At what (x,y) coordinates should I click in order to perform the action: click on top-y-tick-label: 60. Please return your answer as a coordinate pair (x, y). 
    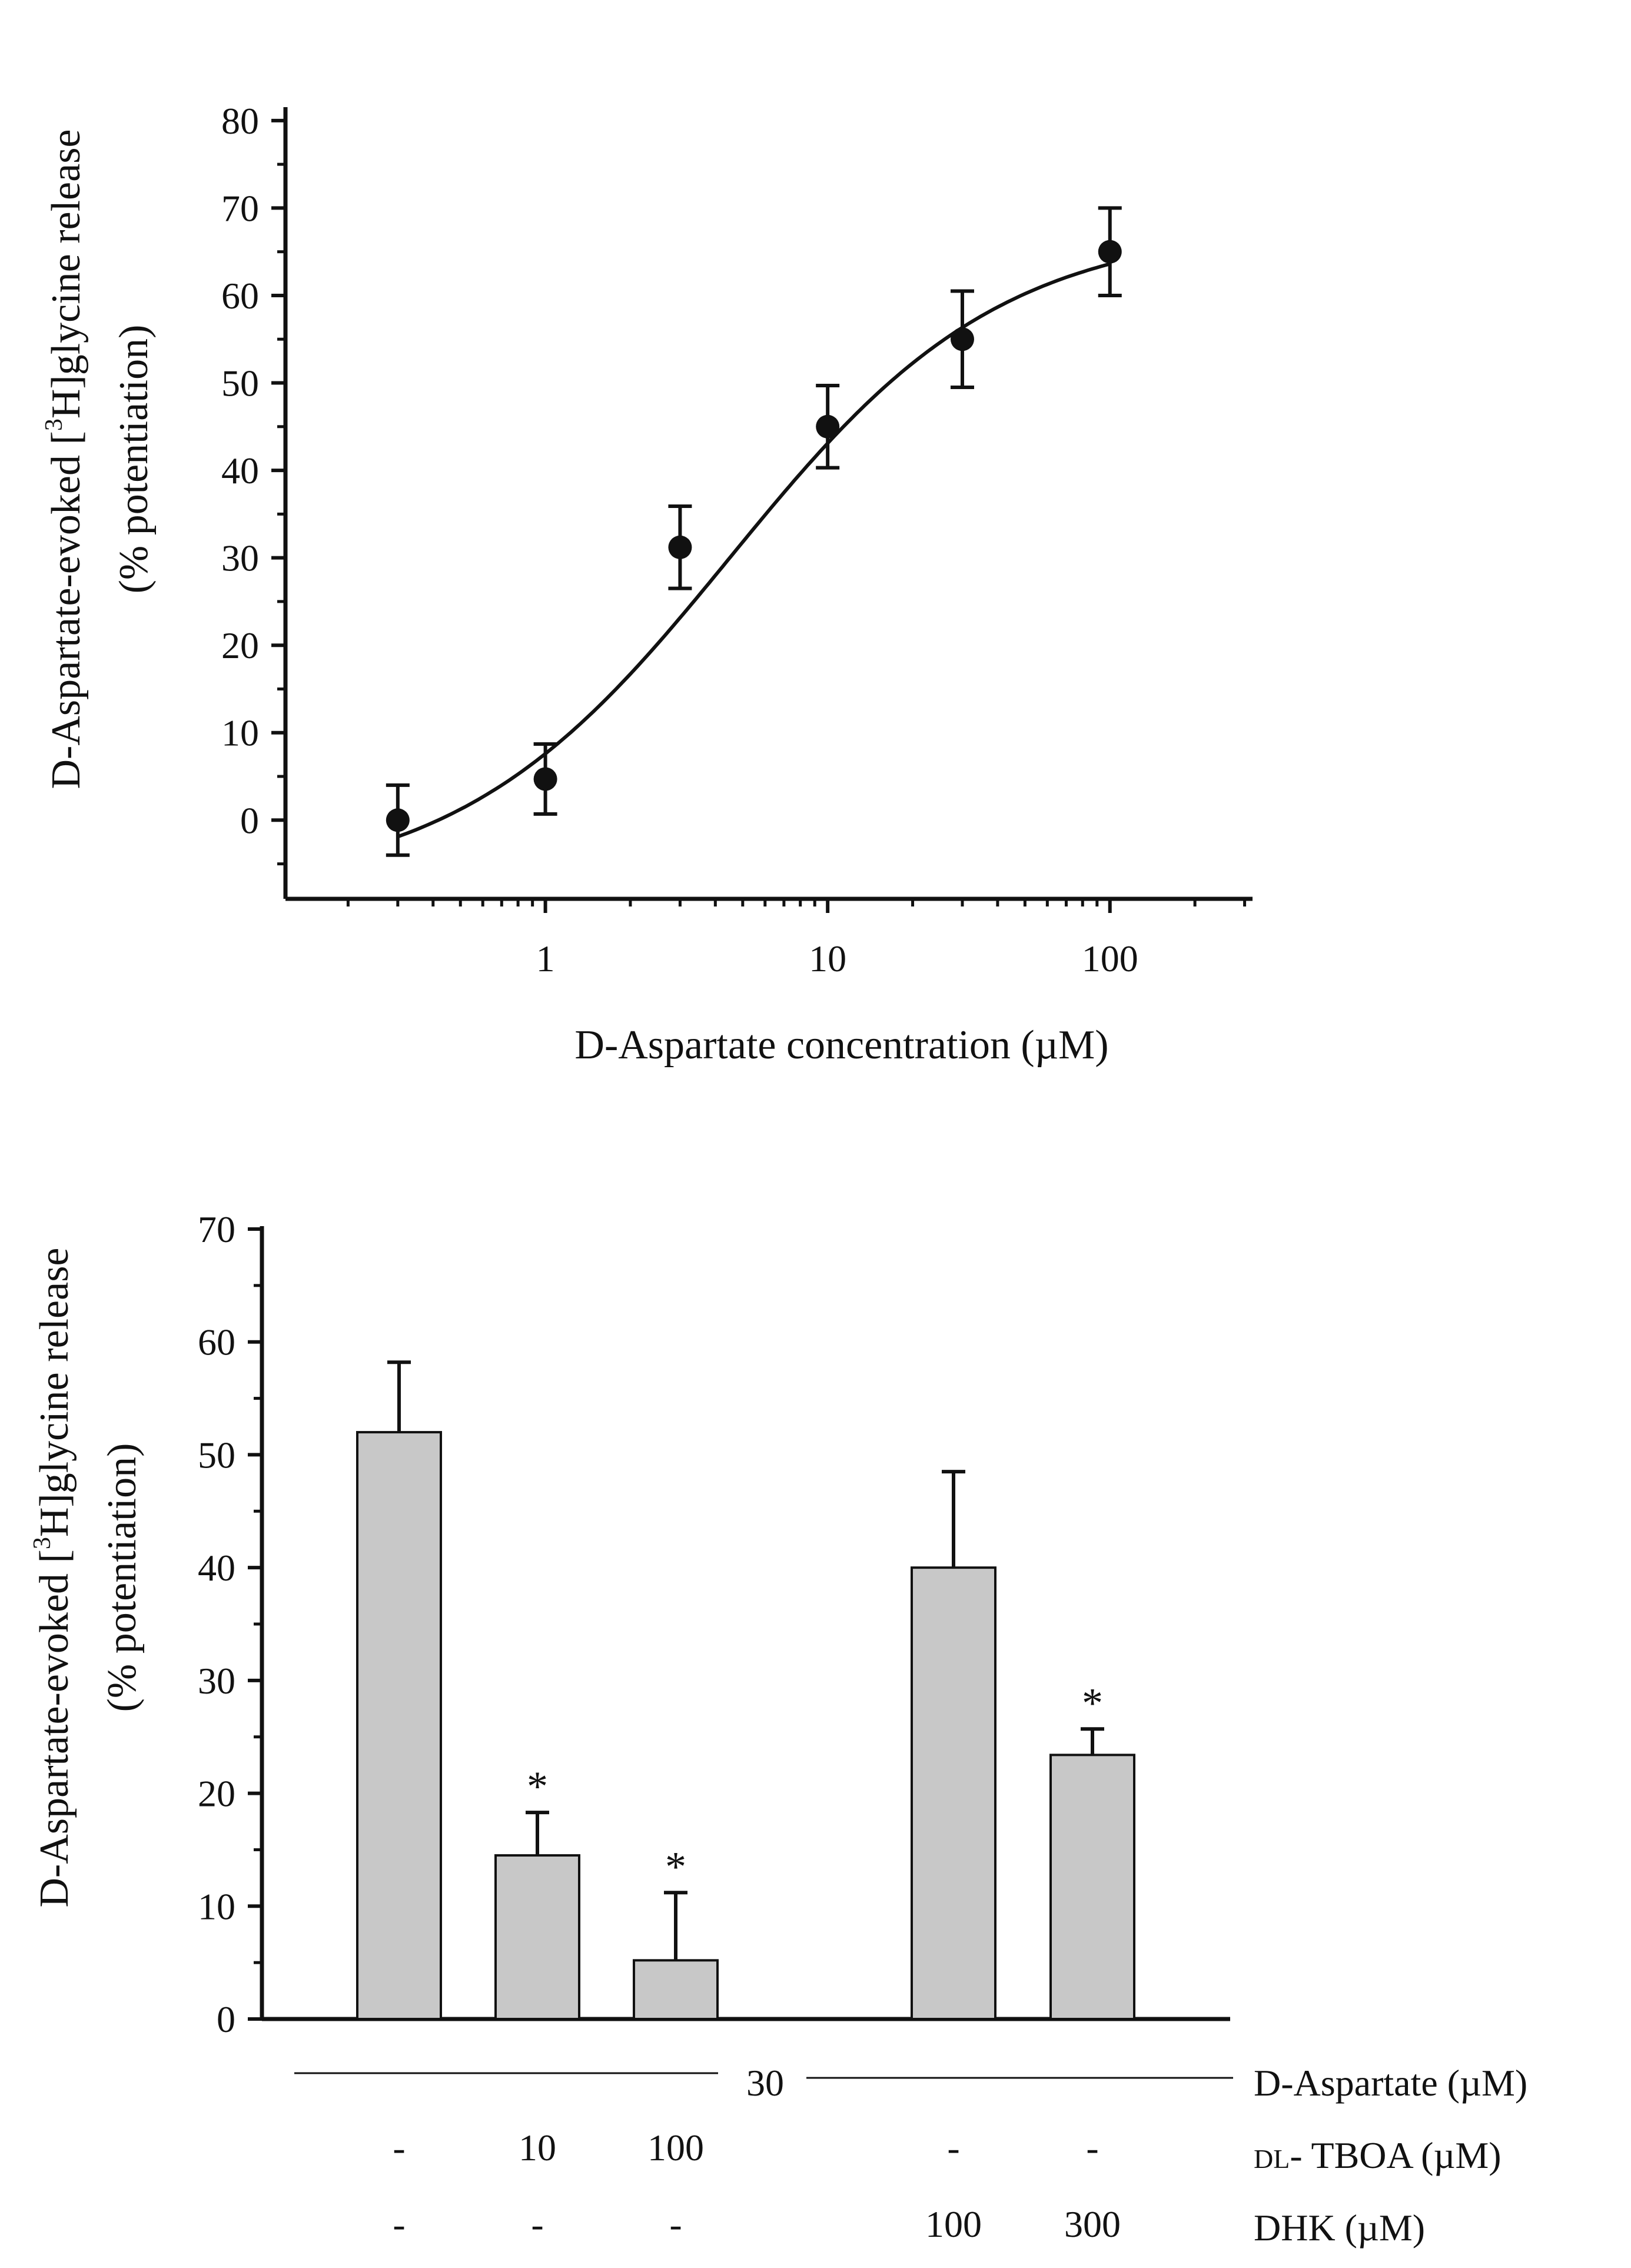
    Looking at the image, I should click on (240, 296).